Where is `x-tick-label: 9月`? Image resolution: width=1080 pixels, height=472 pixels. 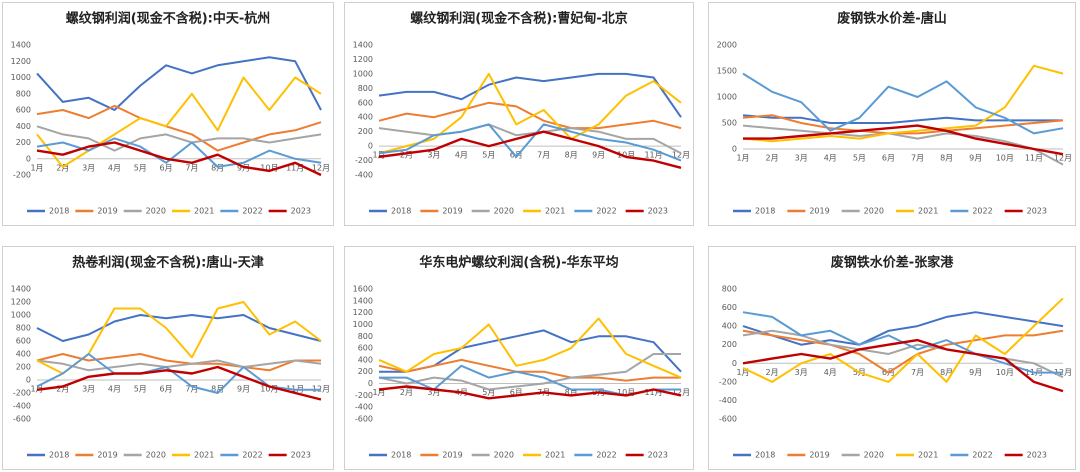 x-tick-label: 9月 is located at coordinates (975, 158).